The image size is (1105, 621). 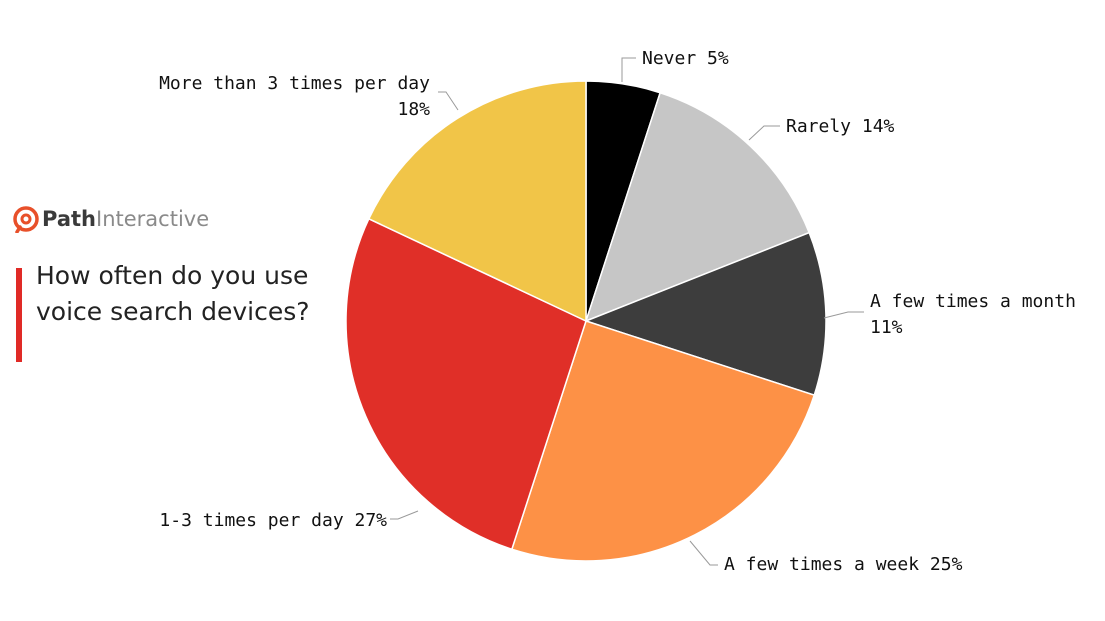 What do you see at coordinates (273, 520) in the screenshot?
I see `slice-label: 1-3 times per day 27%` at bounding box center [273, 520].